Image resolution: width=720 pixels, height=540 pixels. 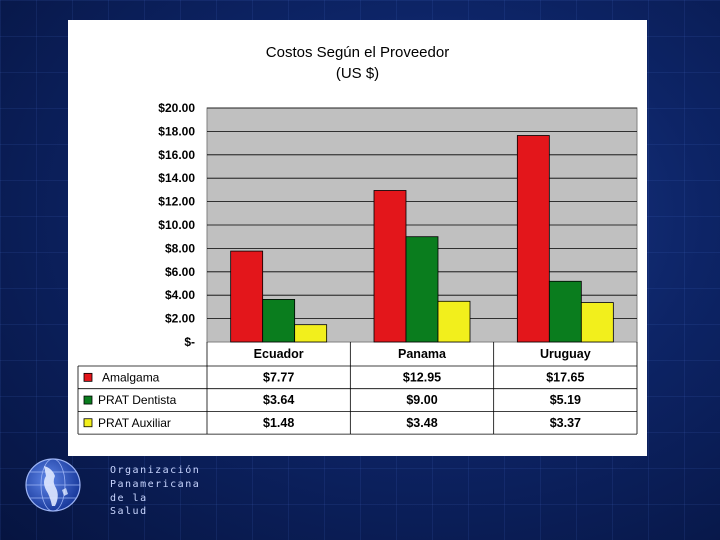 I want to click on data-label: $1.48, so click(x=278, y=423).